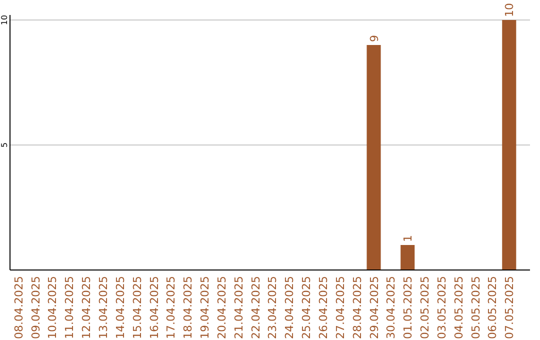  I want to click on x-tick-label: 06.05.2025, so click(493, 307).